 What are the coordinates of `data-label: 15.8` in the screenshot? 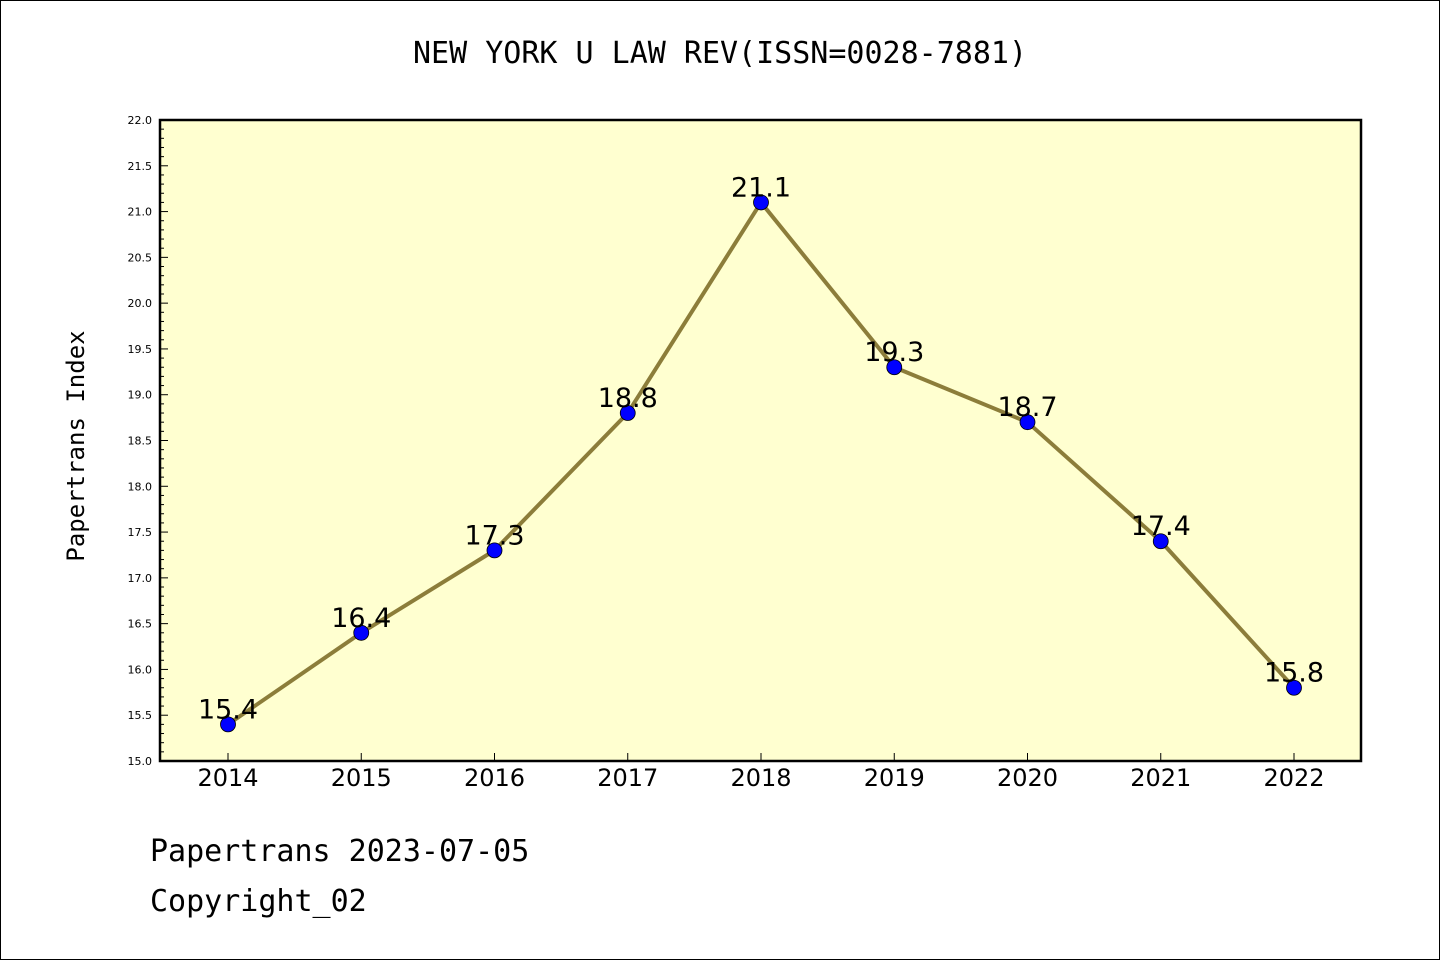 It's located at (1294, 673).